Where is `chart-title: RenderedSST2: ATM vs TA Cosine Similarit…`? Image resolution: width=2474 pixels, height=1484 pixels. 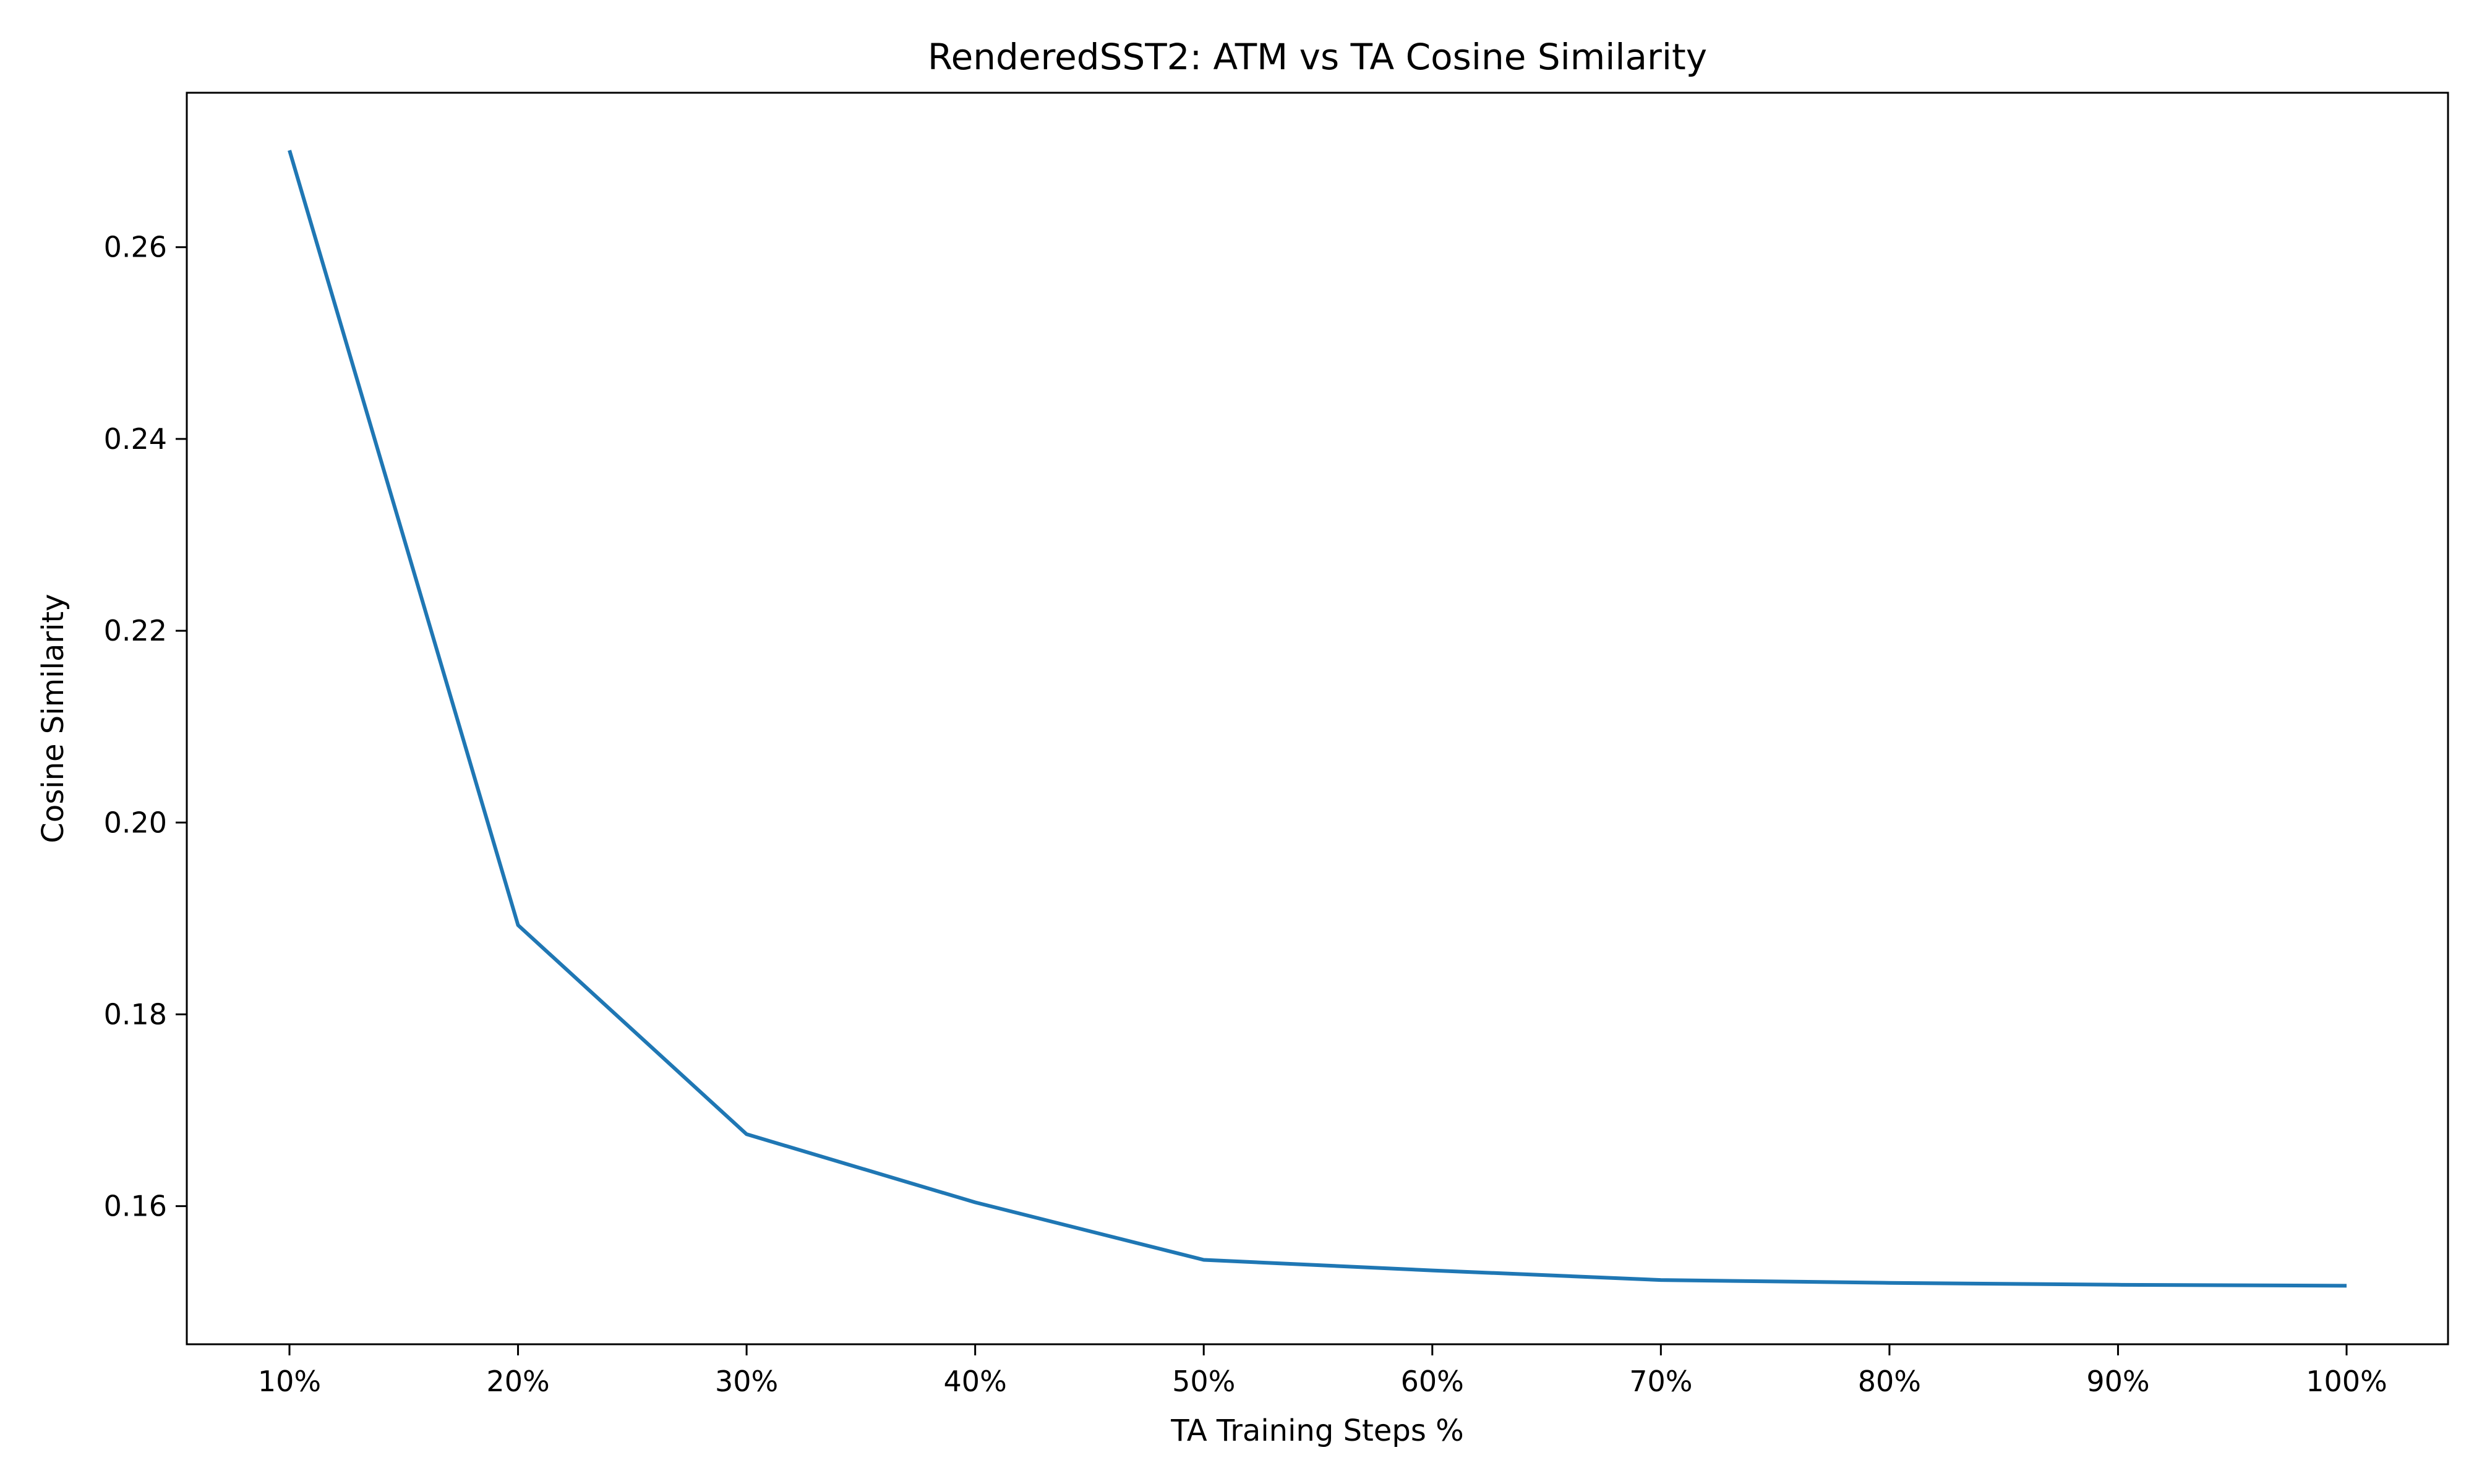 chart-title: RenderedSST2: ATM vs TA Cosine Similarit… is located at coordinates (1317, 57).